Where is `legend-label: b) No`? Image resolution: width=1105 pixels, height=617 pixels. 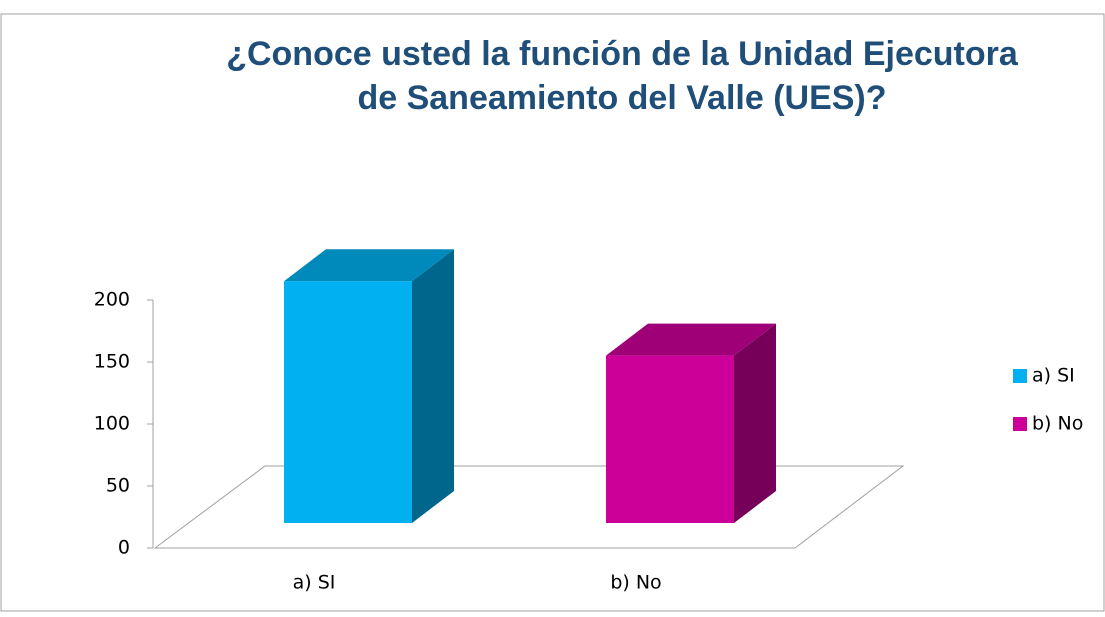
legend-label: b) No is located at coordinates (1057, 424).